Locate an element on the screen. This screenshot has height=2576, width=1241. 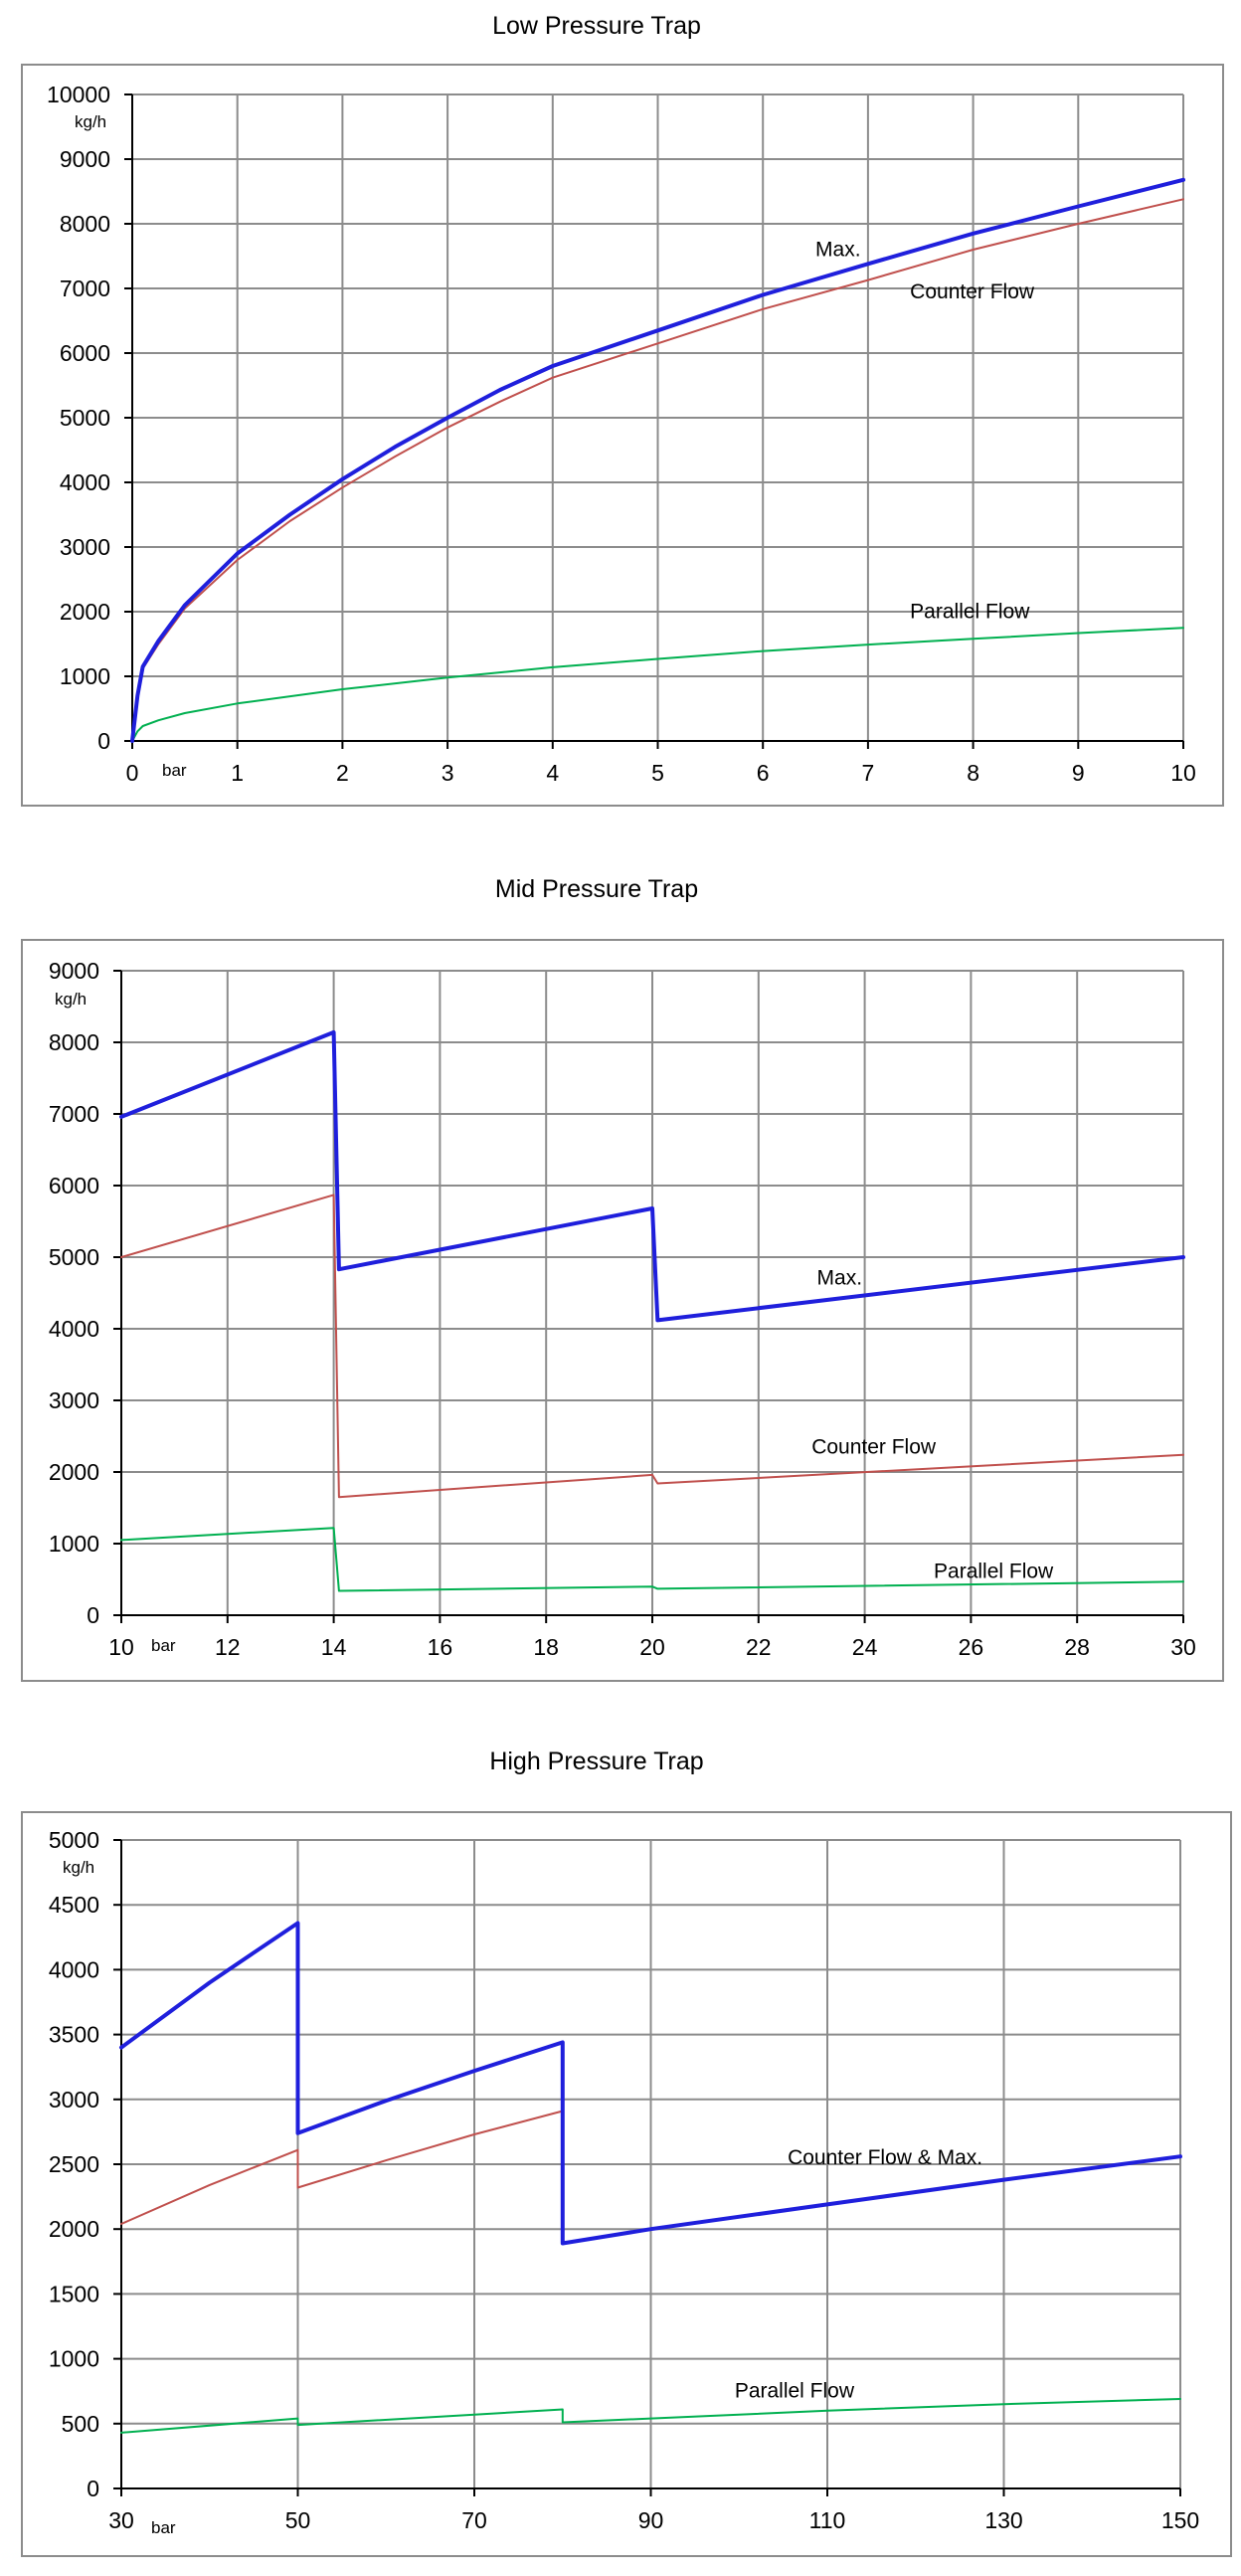
x-tick-label: 1 is located at coordinates (238, 773).